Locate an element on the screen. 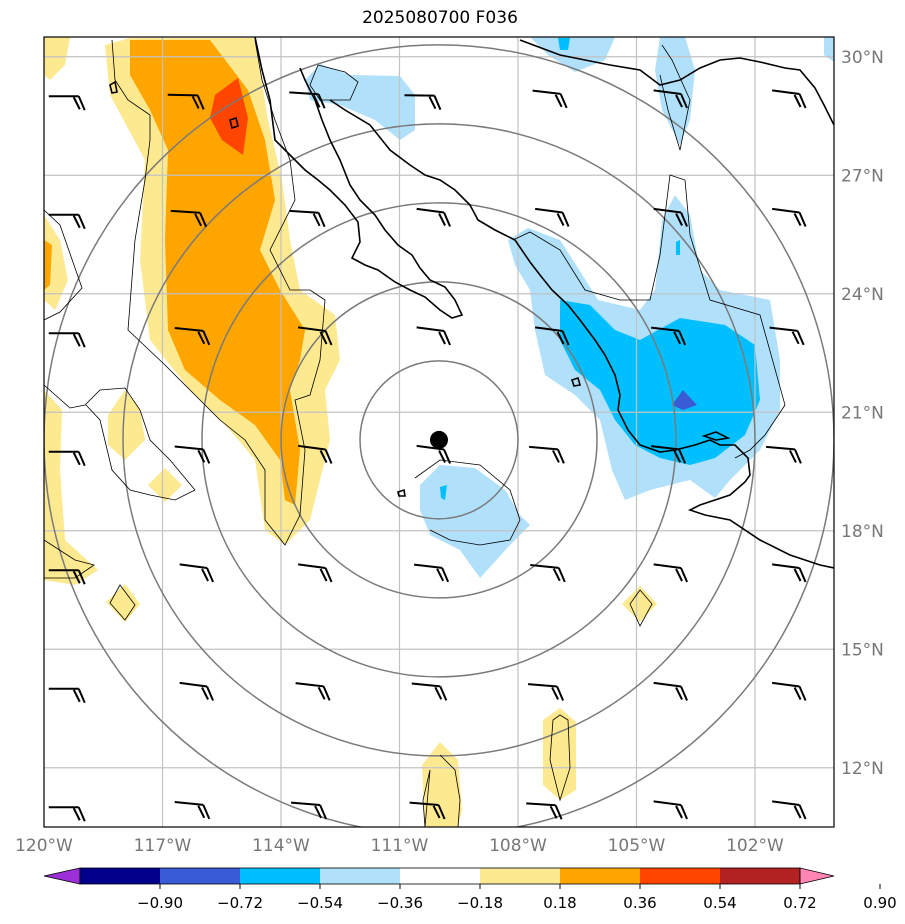 This screenshot has height=924, width=905. island-outline is located at coordinates (234, 123).